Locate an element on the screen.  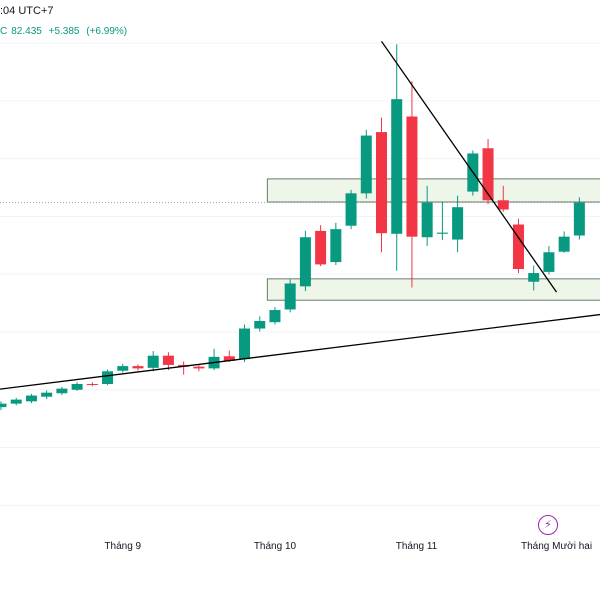
change-percent: (+6.99%) is located at coordinates (107, 31).